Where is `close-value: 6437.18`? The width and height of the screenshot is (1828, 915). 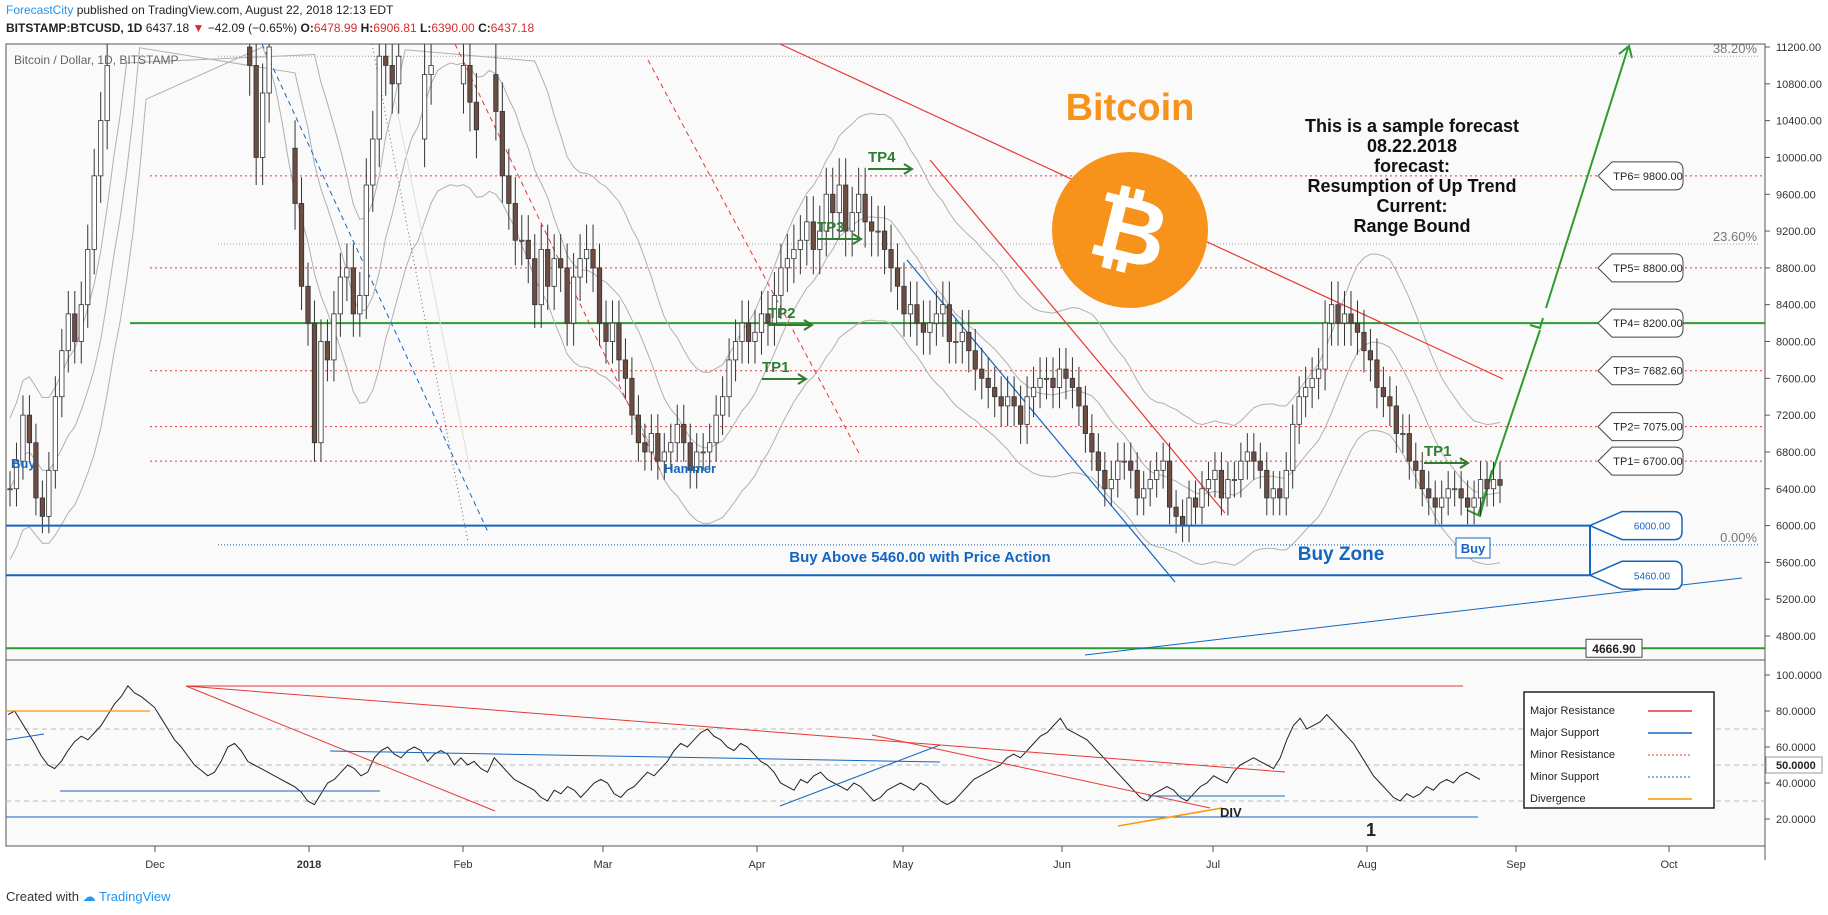
close-value: 6437.18 is located at coordinates (512, 28).